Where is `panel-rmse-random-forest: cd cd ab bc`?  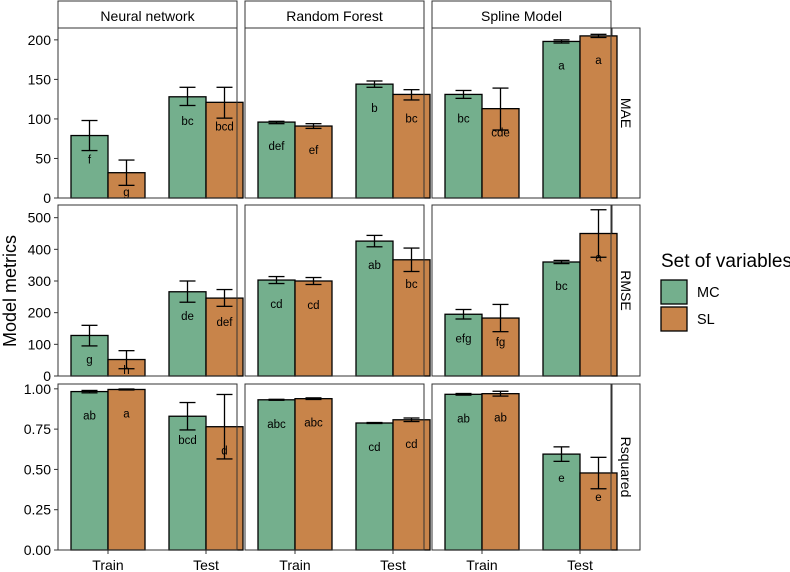 panel-rmse-random-forest: cd cd ab bc is located at coordinates (337, 290).